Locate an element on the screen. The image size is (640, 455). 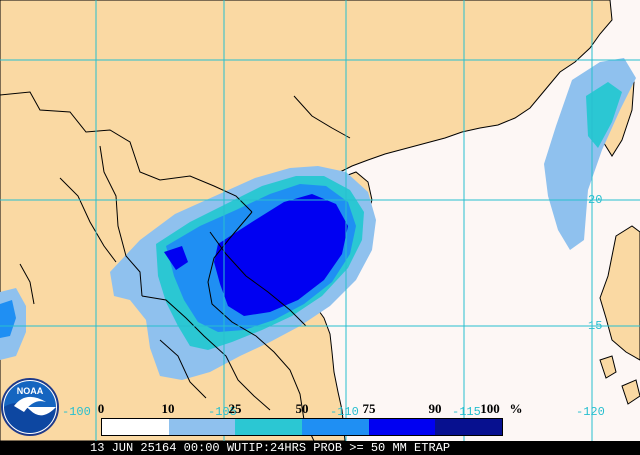
noaa-logo-icon: NOAA is located at coordinates (30, 407).